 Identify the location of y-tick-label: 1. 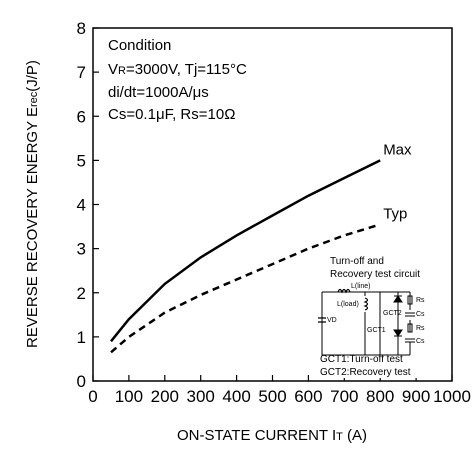
(81, 337).